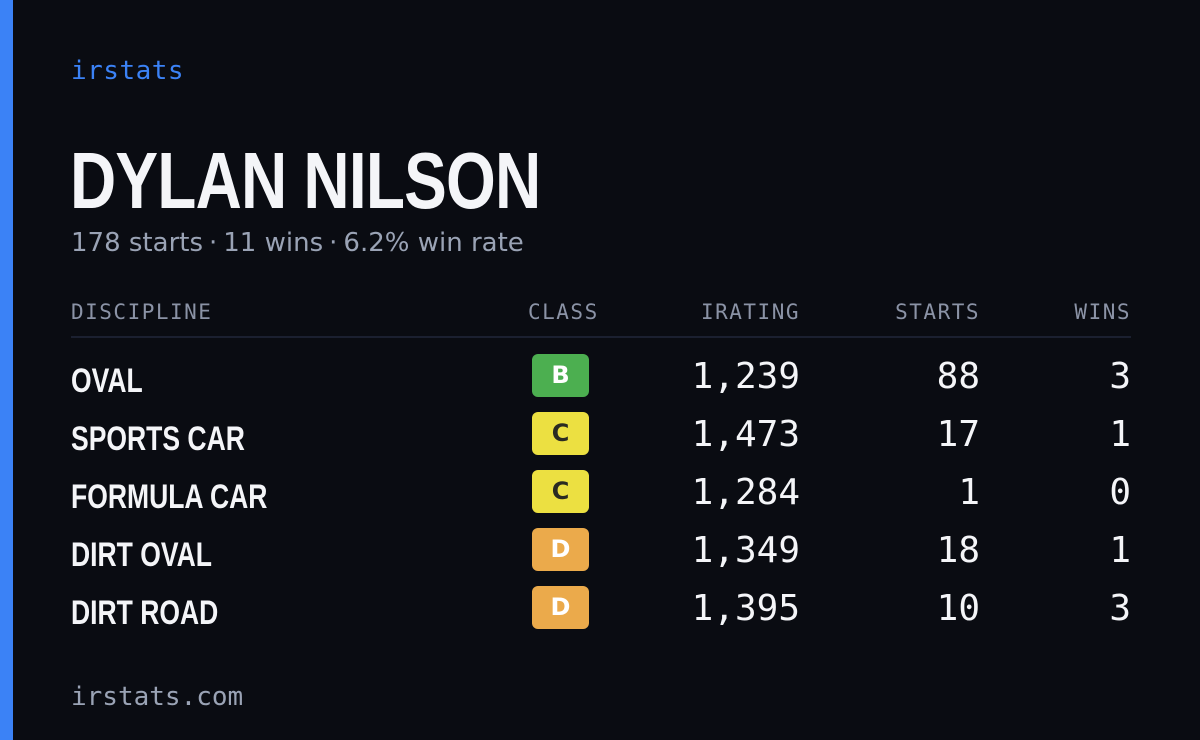  What do you see at coordinates (560, 375) in the screenshot?
I see `license-class-badge: B` at bounding box center [560, 375].